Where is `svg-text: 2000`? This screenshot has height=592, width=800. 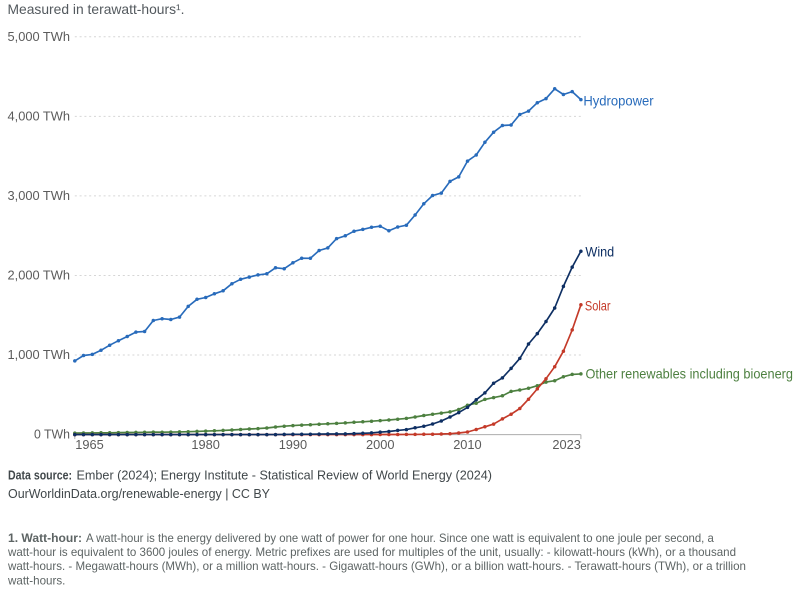
svg-text: 2000 is located at coordinates (380, 444).